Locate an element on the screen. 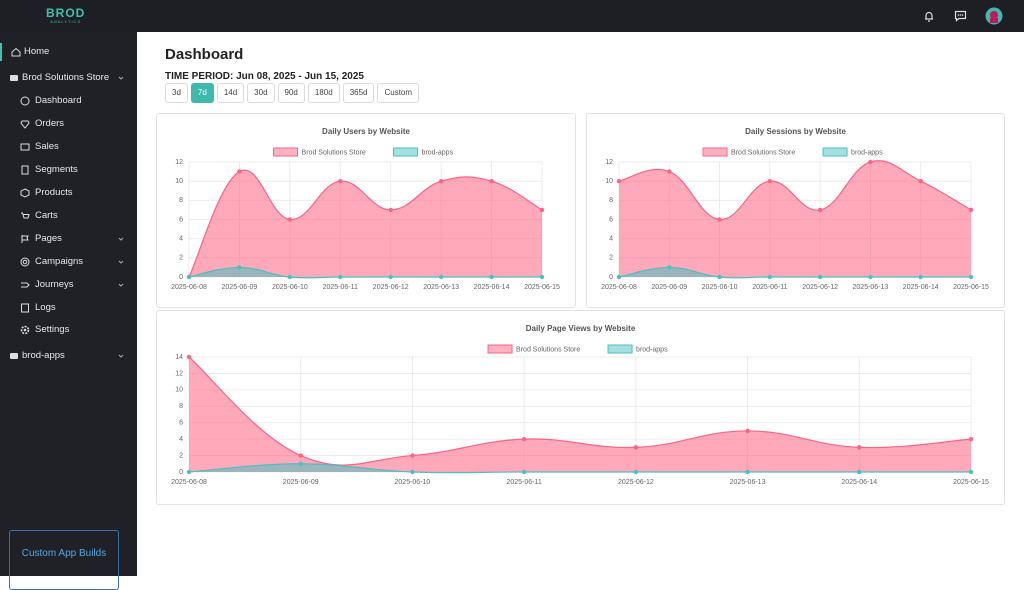 Image resolution: width=1024 pixels, height=590 pixels. nav-item: Settings is located at coordinates (68, 330).